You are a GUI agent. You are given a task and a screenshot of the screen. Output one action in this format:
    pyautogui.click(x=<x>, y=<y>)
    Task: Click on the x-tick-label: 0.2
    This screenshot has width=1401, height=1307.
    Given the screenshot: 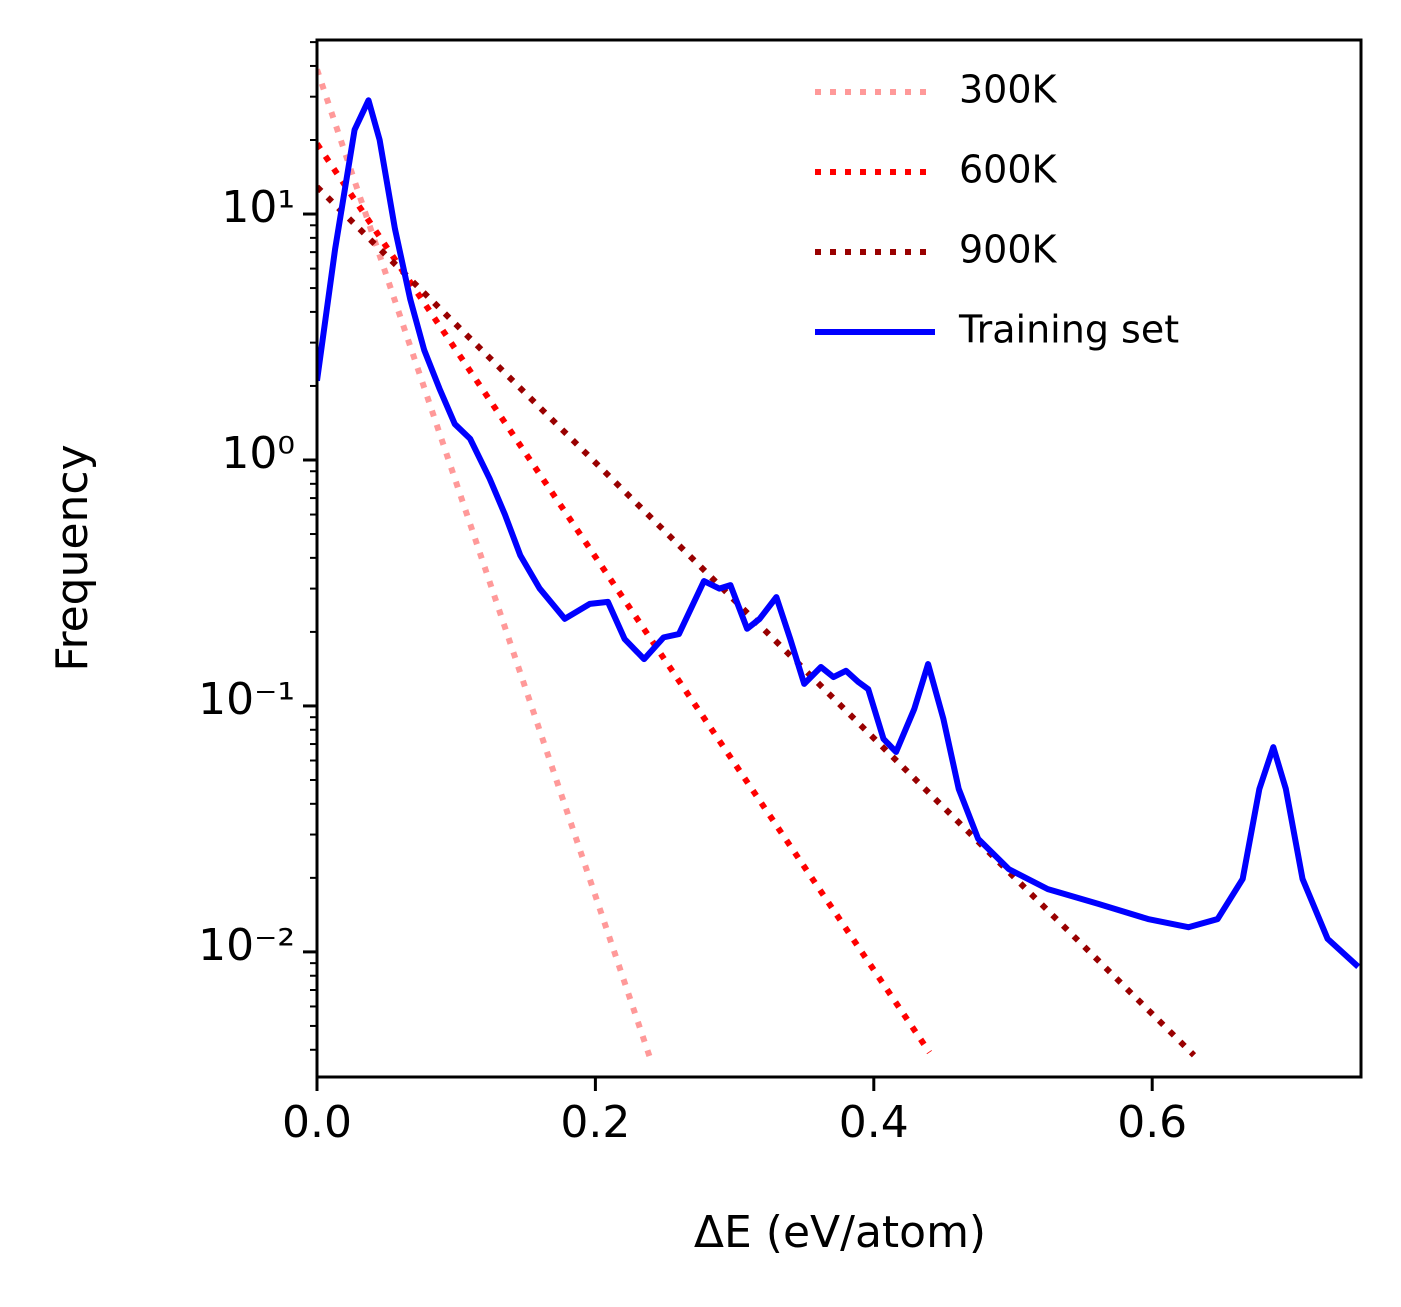 What is the action you would take?
    pyautogui.click(x=595, y=1122)
    